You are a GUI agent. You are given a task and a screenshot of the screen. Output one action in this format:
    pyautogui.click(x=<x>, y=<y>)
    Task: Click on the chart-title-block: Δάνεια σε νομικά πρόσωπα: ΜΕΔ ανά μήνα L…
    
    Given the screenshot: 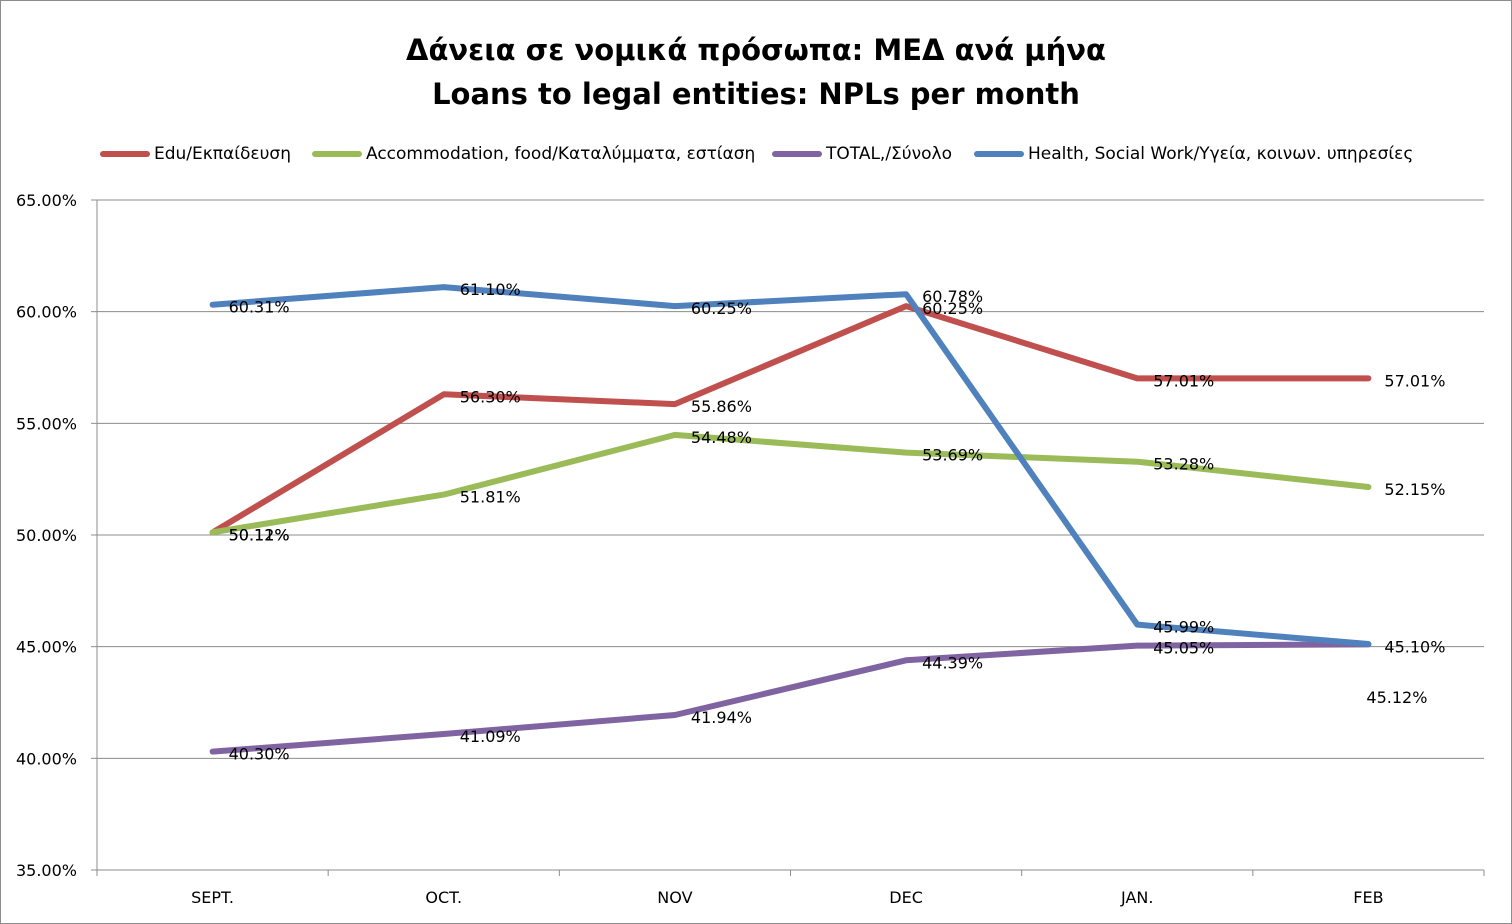 What is the action you would take?
    pyautogui.click(x=756, y=72)
    